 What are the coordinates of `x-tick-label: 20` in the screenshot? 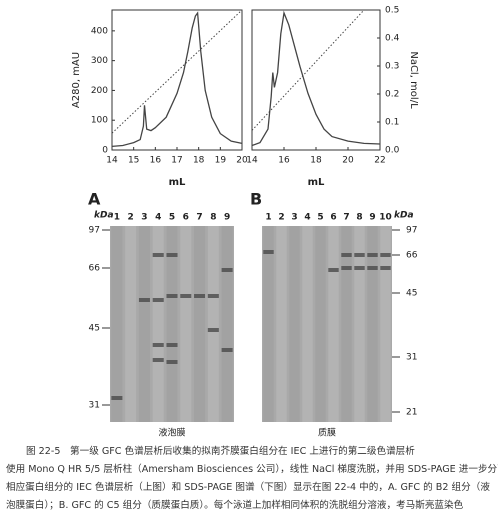 It's located at (348, 161).